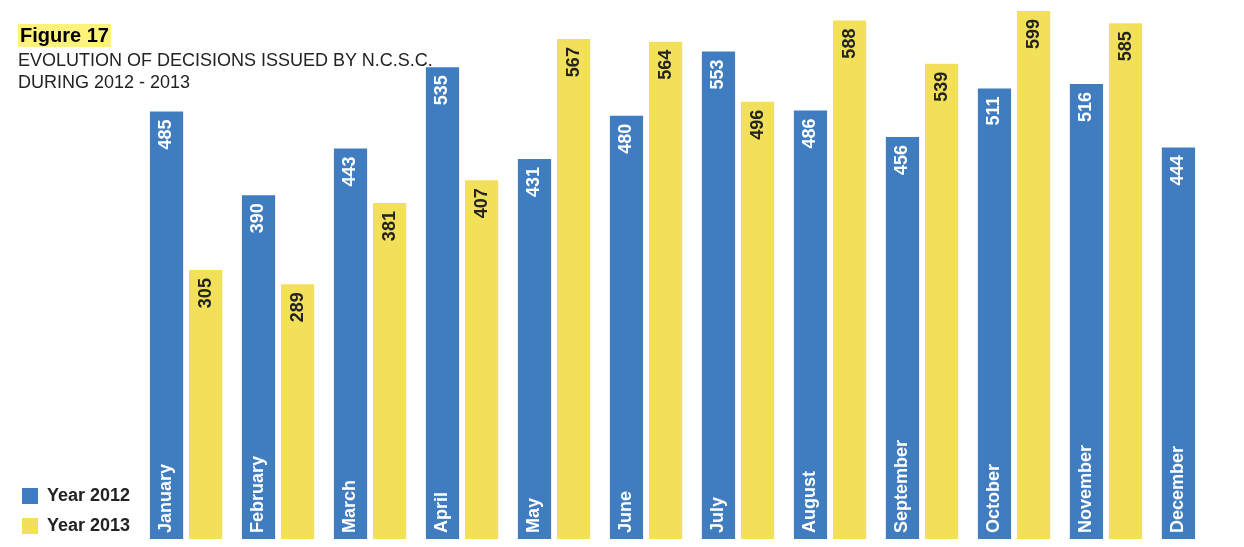  I want to click on x-tick-label: November, so click(1085, 488).